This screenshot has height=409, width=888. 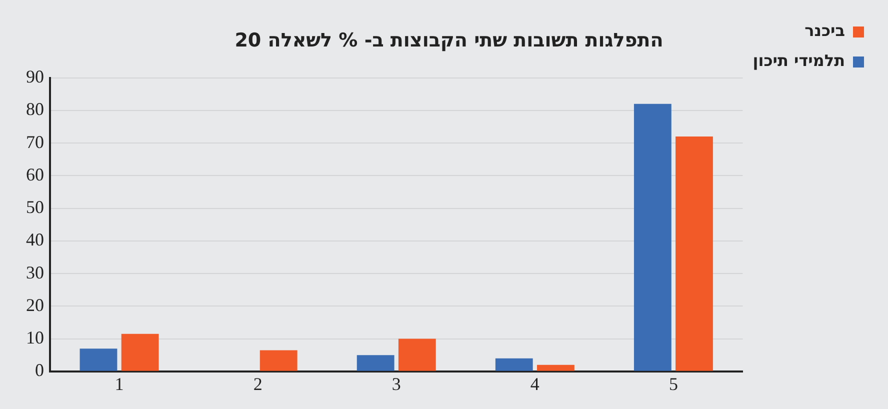 What do you see at coordinates (35, 207) in the screenshot?
I see `y-tick-label: 50` at bounding box center [35, 207].